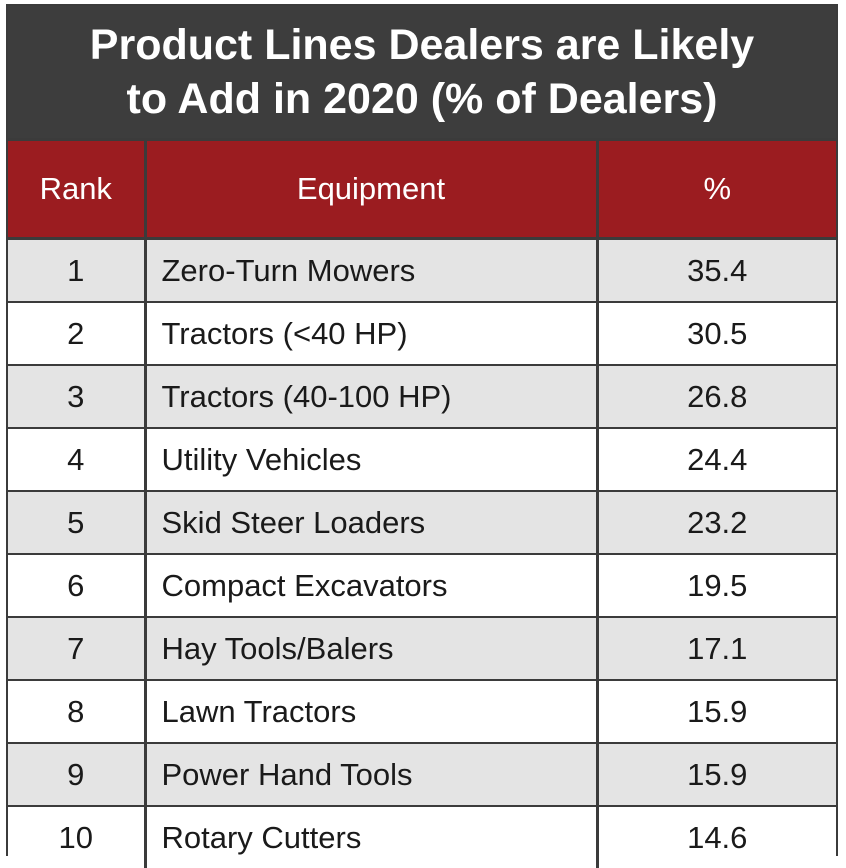 The image size is (846, 868). I want to click on percent-cell: 30.5, so click(715, 333).